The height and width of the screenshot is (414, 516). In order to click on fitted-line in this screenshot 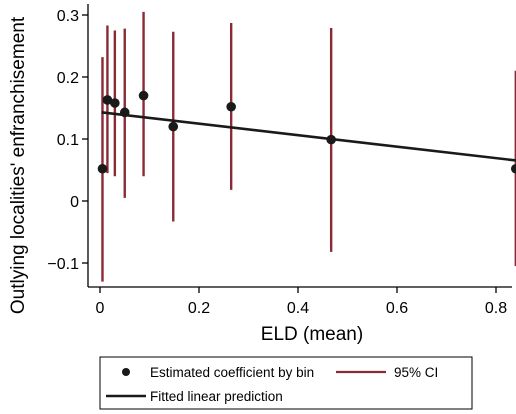, I will do `click(308, 136)`.